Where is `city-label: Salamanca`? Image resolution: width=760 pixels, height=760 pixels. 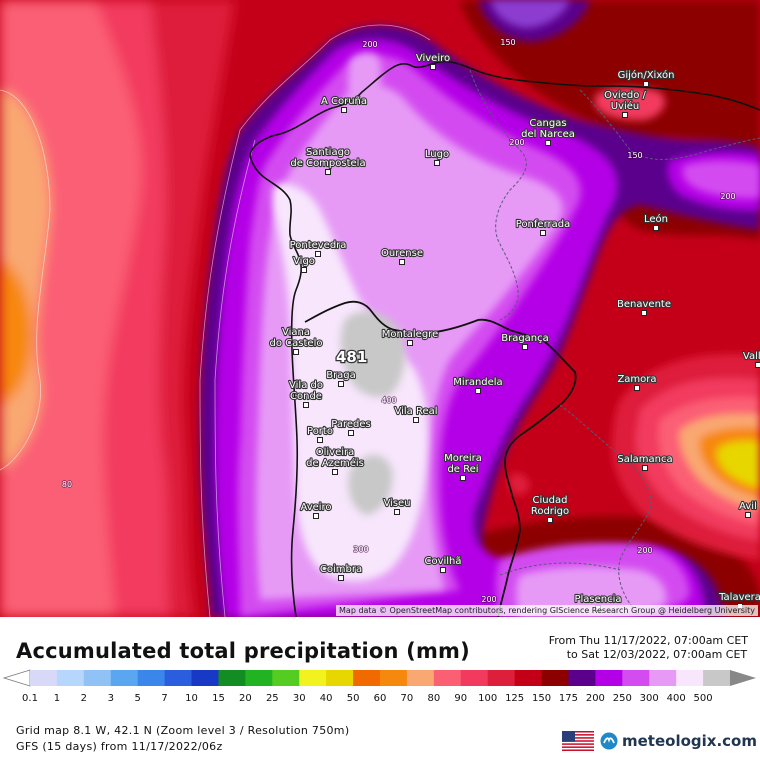 city-label: Salamanca is located at coordinates (644, 459).